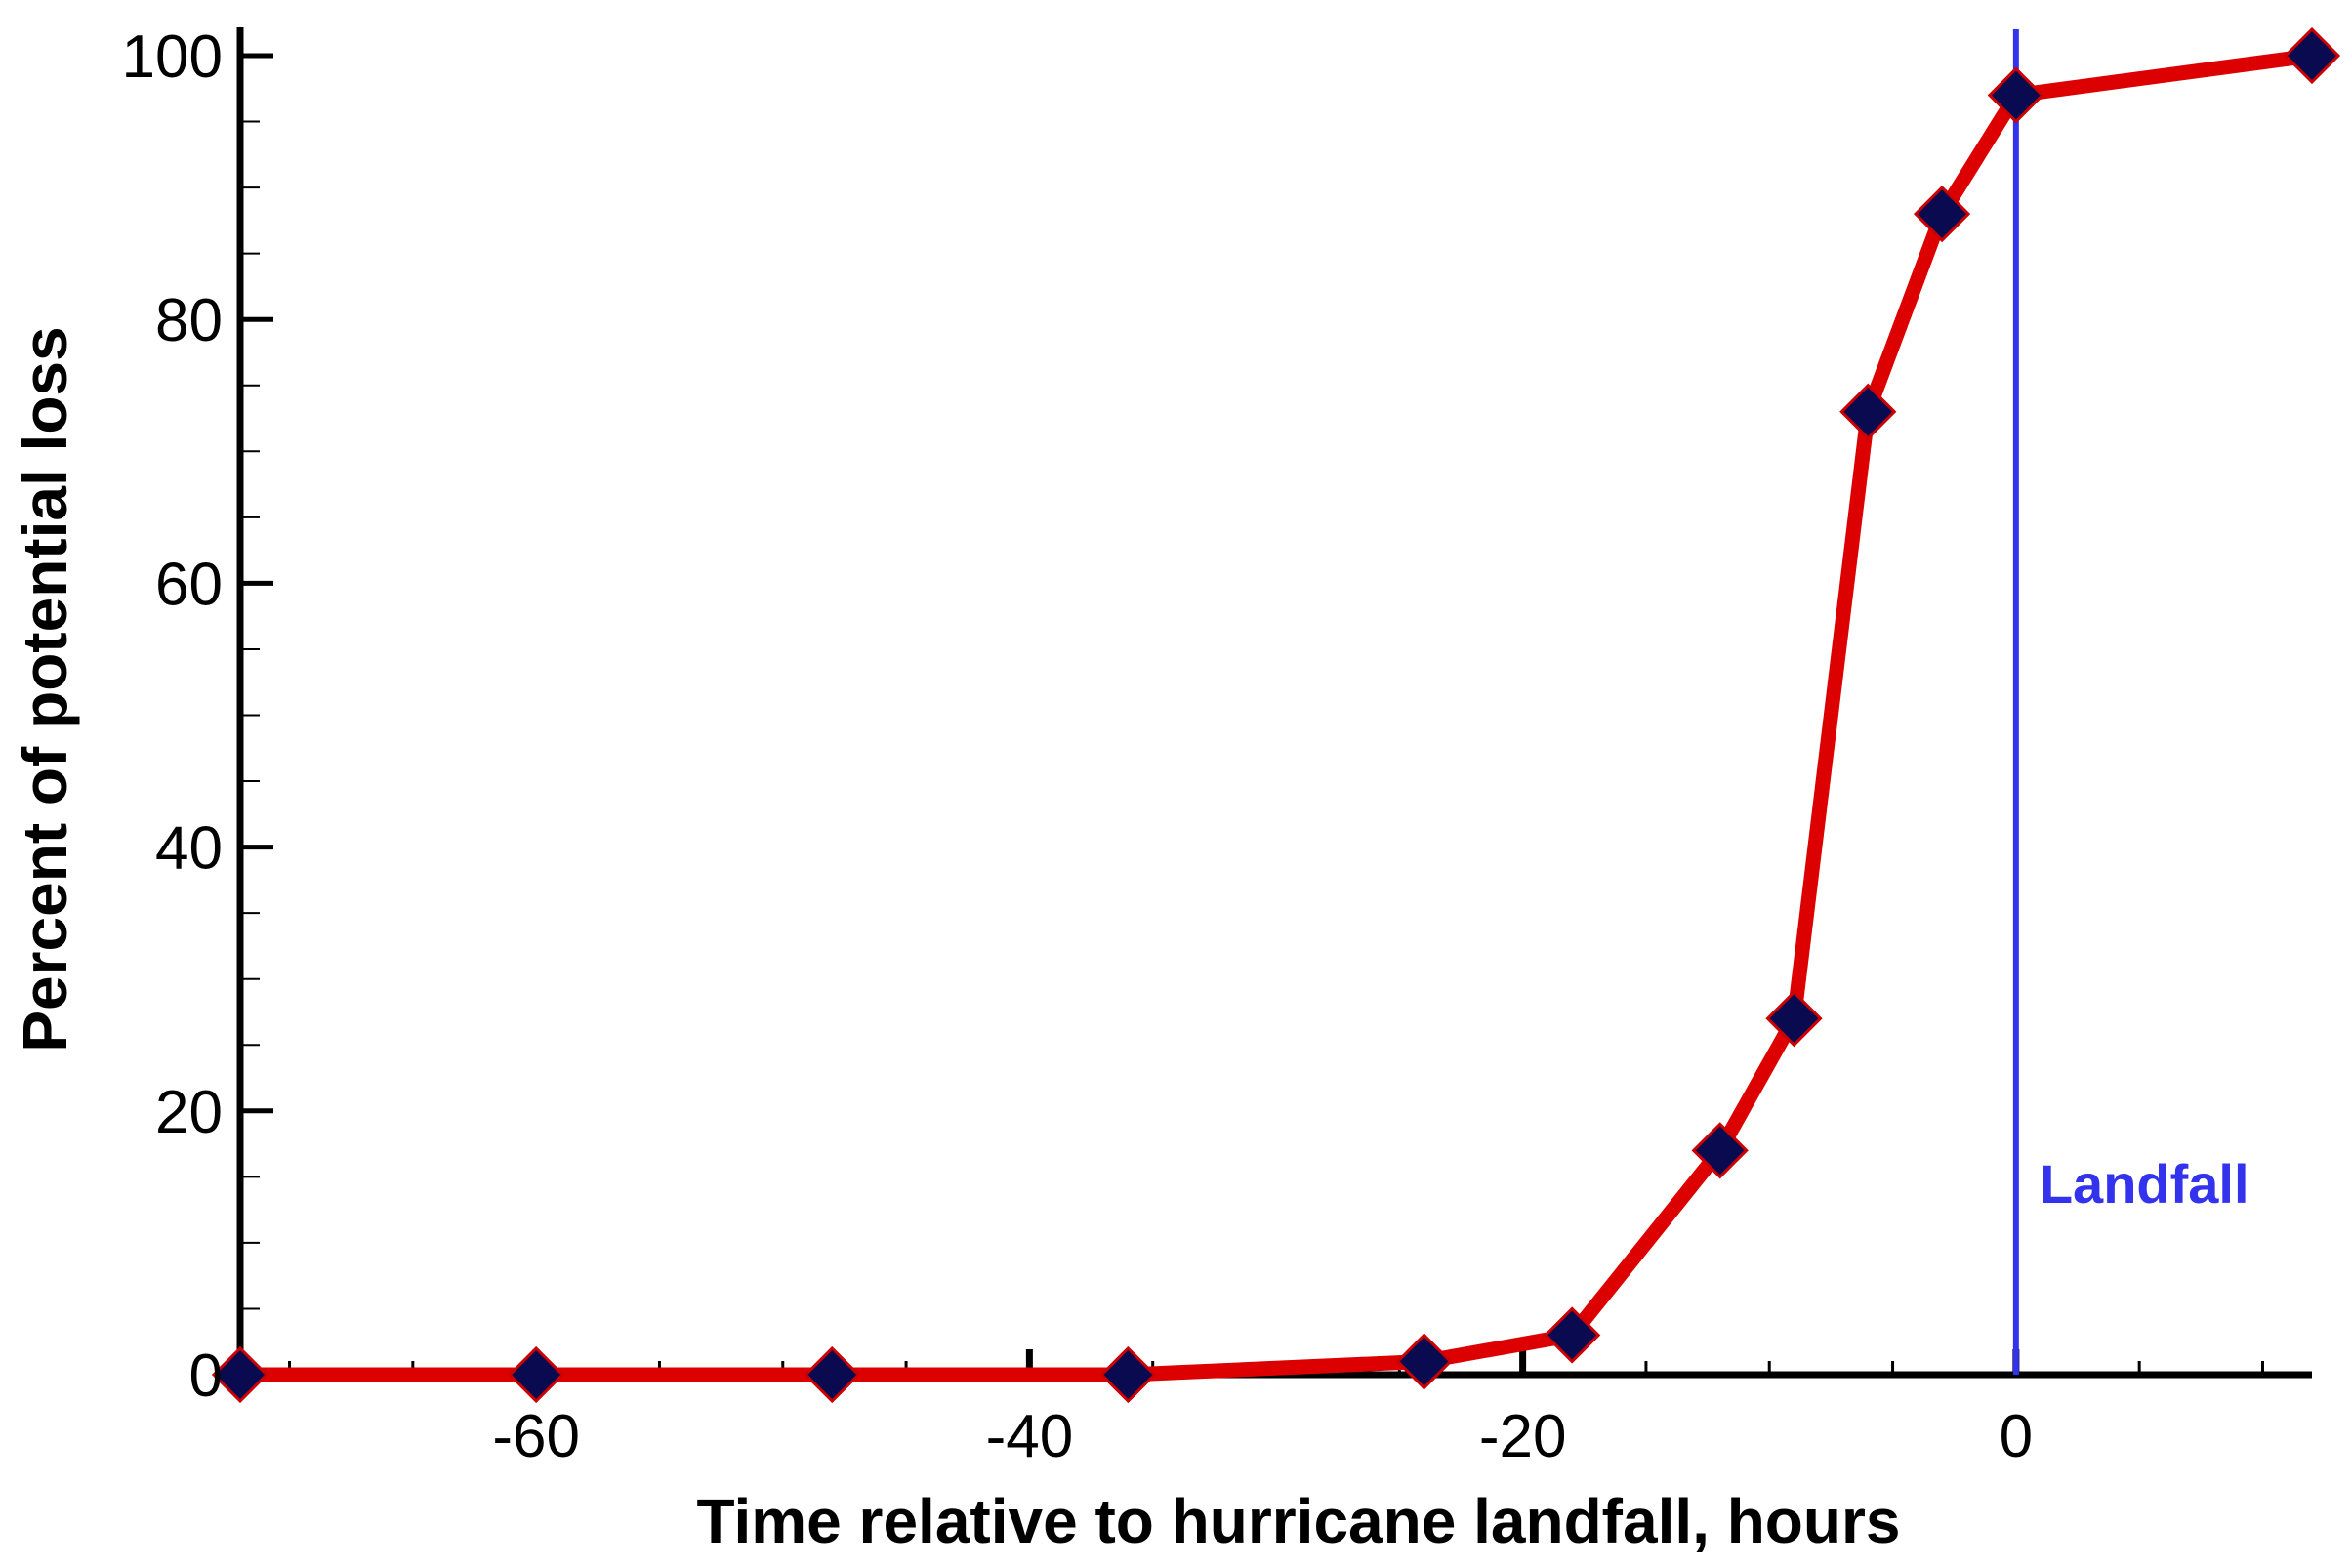  I want to click on y-tick-label: 80, so click(189, 320).